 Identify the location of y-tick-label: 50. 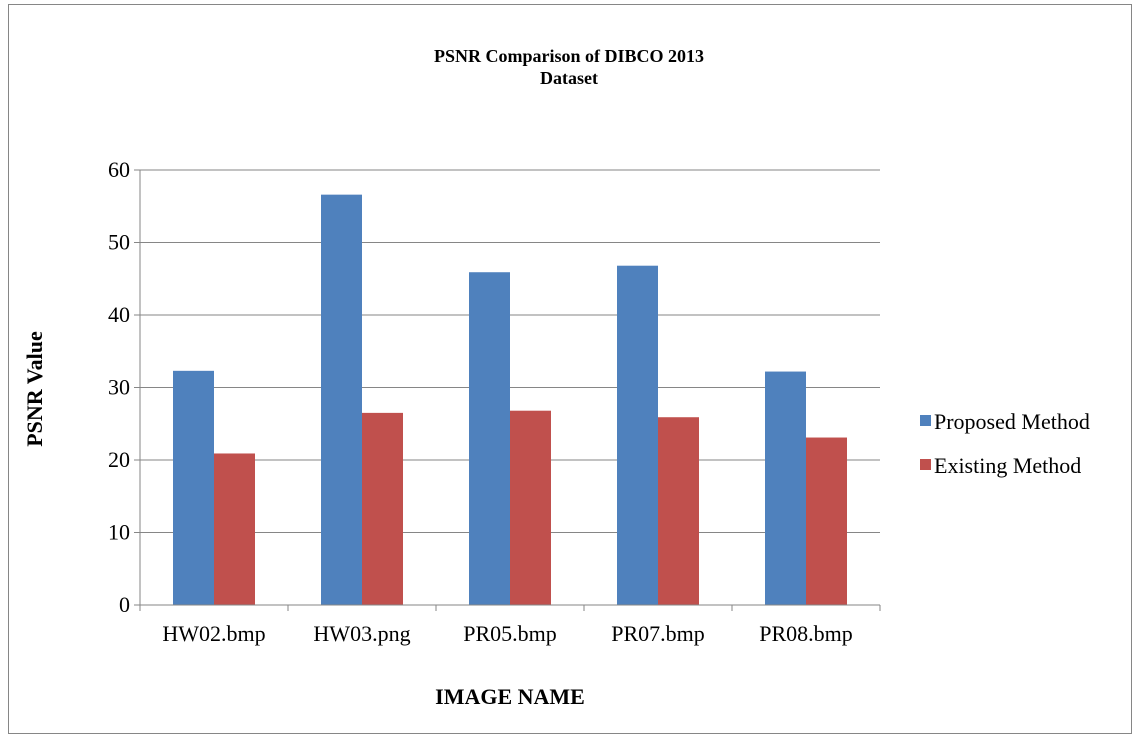
(119, 242).